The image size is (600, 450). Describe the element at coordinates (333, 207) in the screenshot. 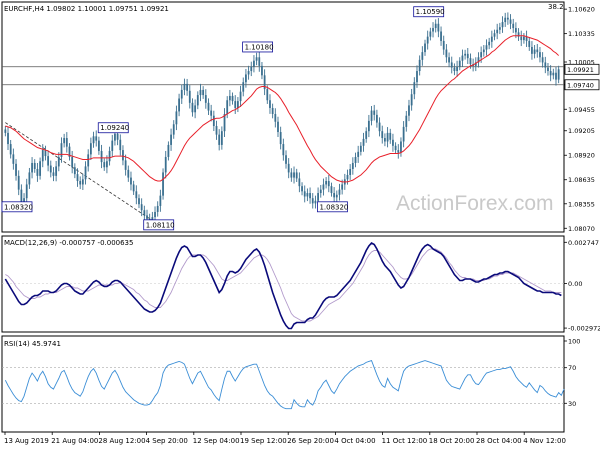

I see `price-annotation-label: 1.08320` at that location.